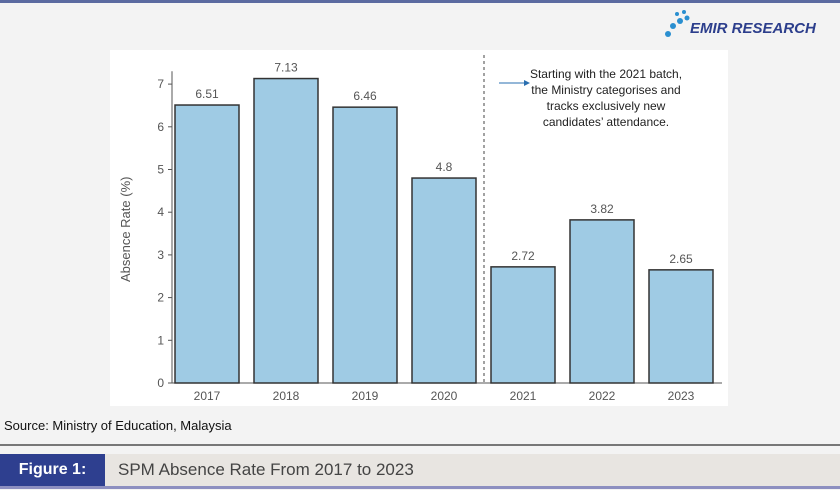 The height and width of the screenshot is (490, 840). What do you see at coordinates (681, 396) in the screenshot?
I see `x-tick-label-2023: 2023` at bounding box center [681, 396].